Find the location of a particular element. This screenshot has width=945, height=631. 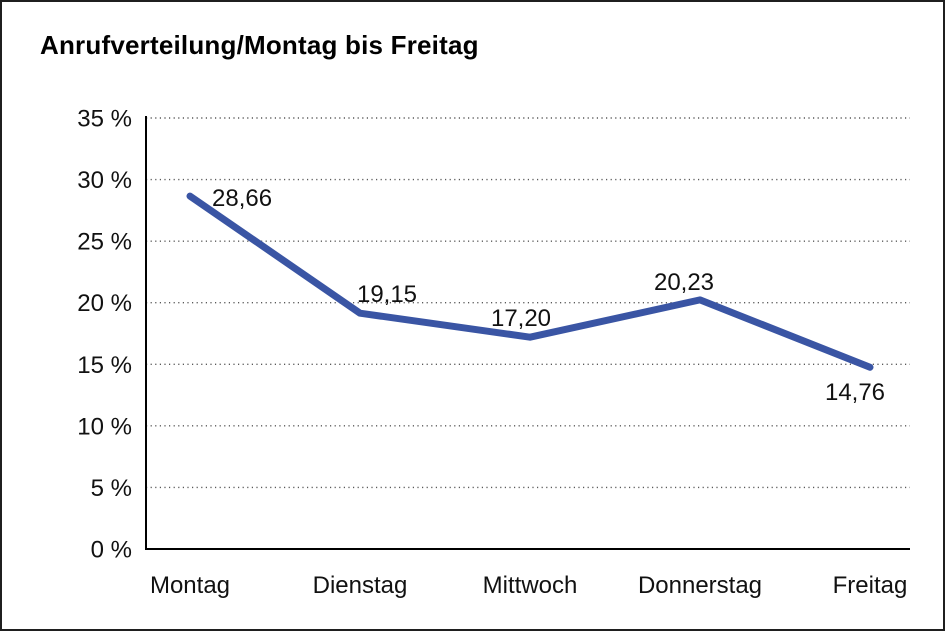

data-label: 19,15 is located at coordinates (387, 294).